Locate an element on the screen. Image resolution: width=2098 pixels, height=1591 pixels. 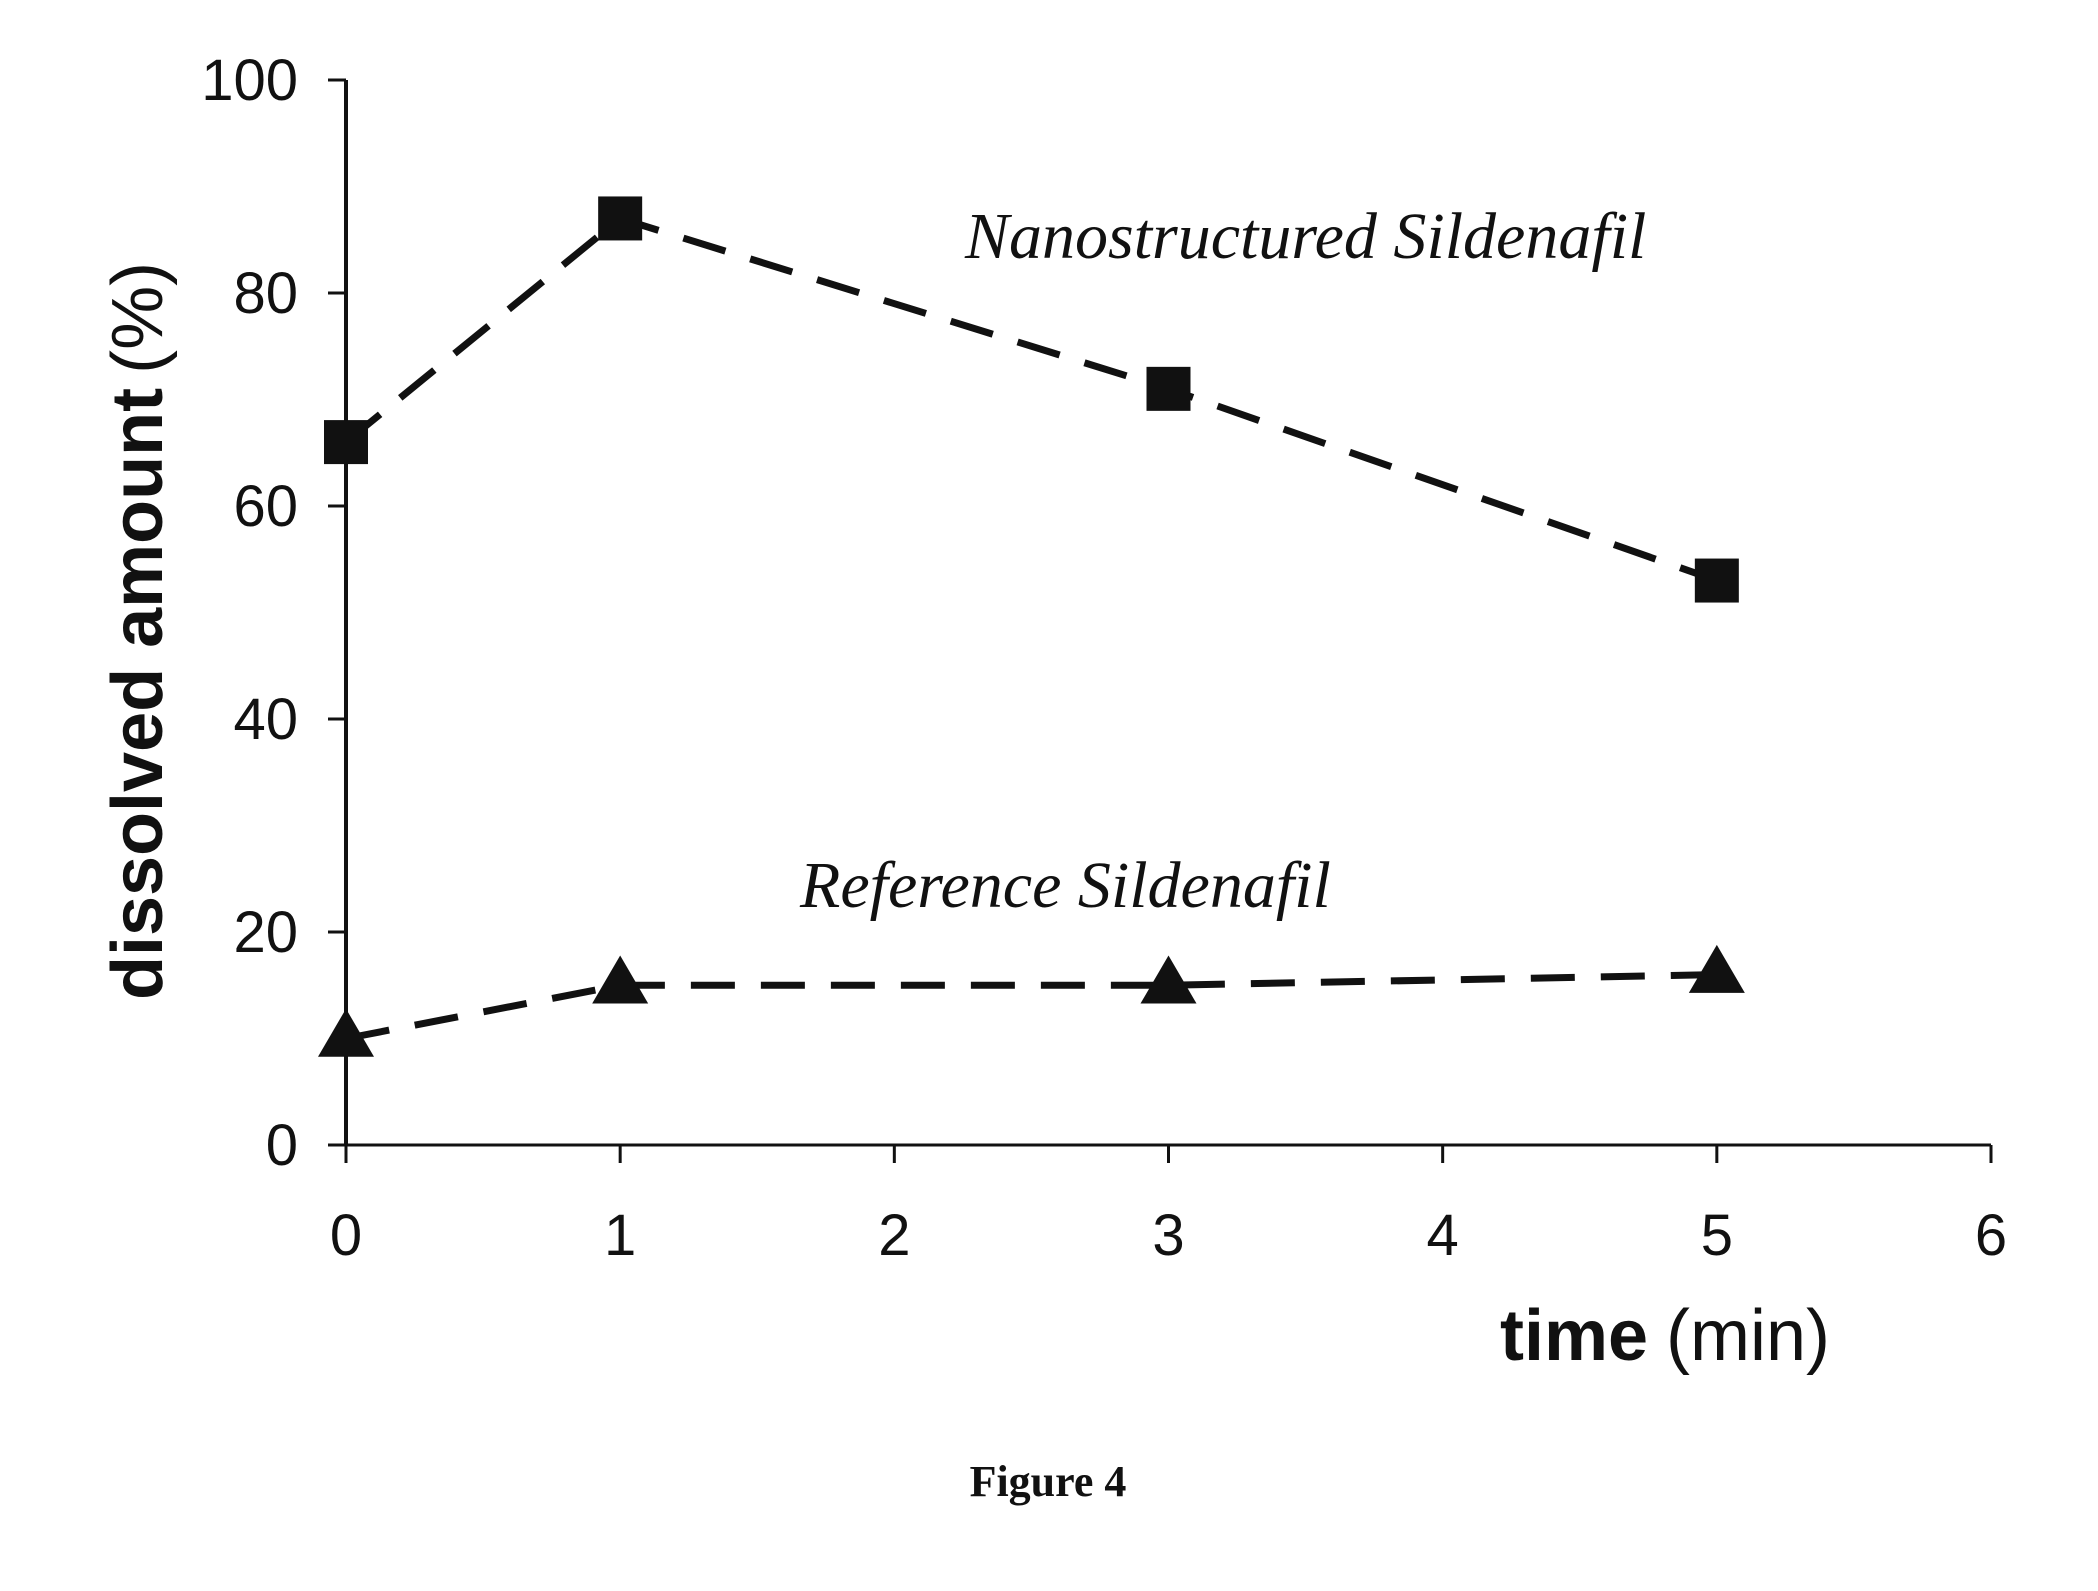
x-tick-label: 0 is located at coordinates (346, 1235).